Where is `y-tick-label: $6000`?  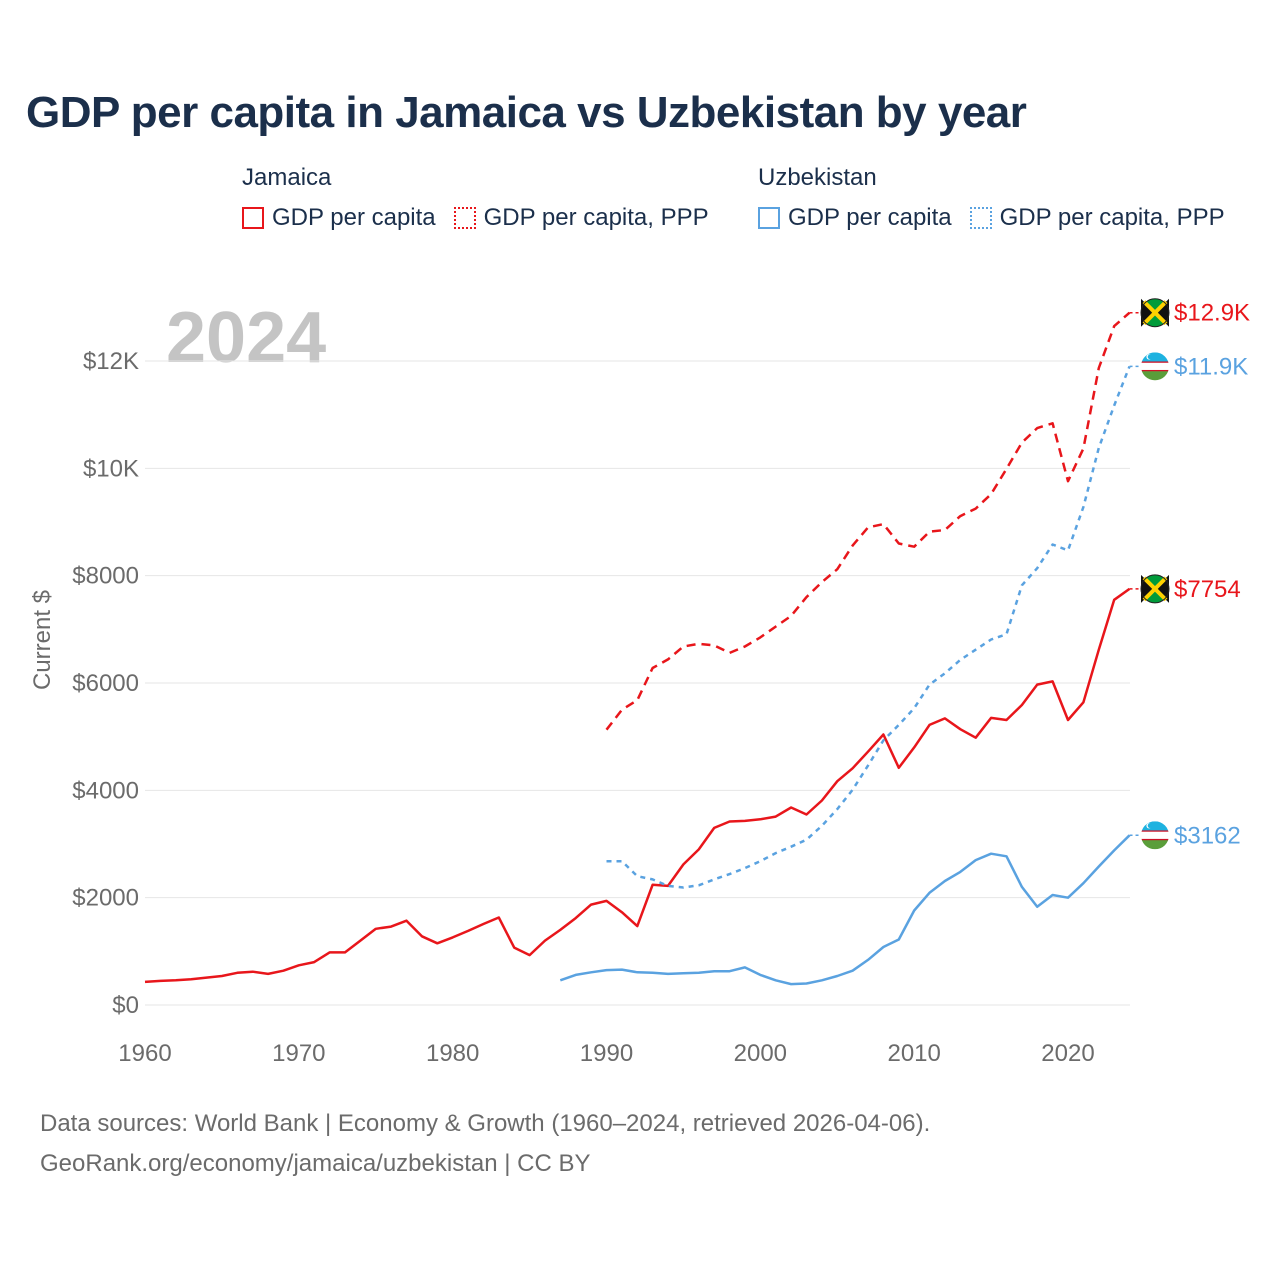
y-tick-label: $6000 is located at coordinates (105, 683).